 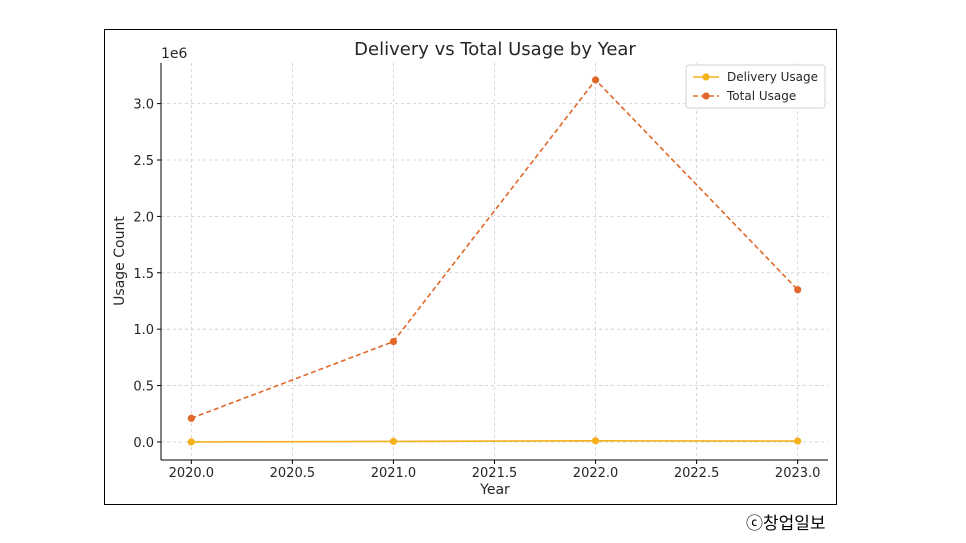 I want to click on legend-box, so click(x=755, y=86).